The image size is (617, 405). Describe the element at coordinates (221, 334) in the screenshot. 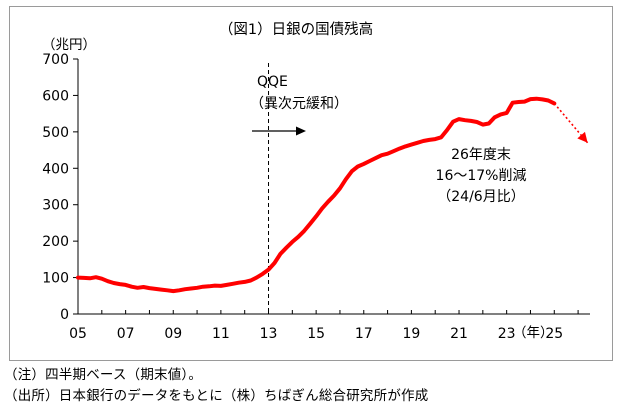

I see `x-tick-label: 11` at that location.